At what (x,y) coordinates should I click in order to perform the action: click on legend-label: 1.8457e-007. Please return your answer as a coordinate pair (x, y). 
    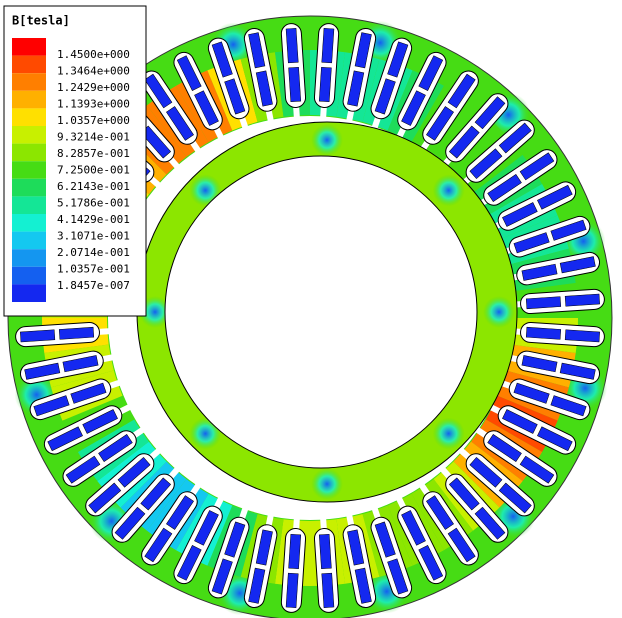
    Looking at the image, I should click on (93, 285).